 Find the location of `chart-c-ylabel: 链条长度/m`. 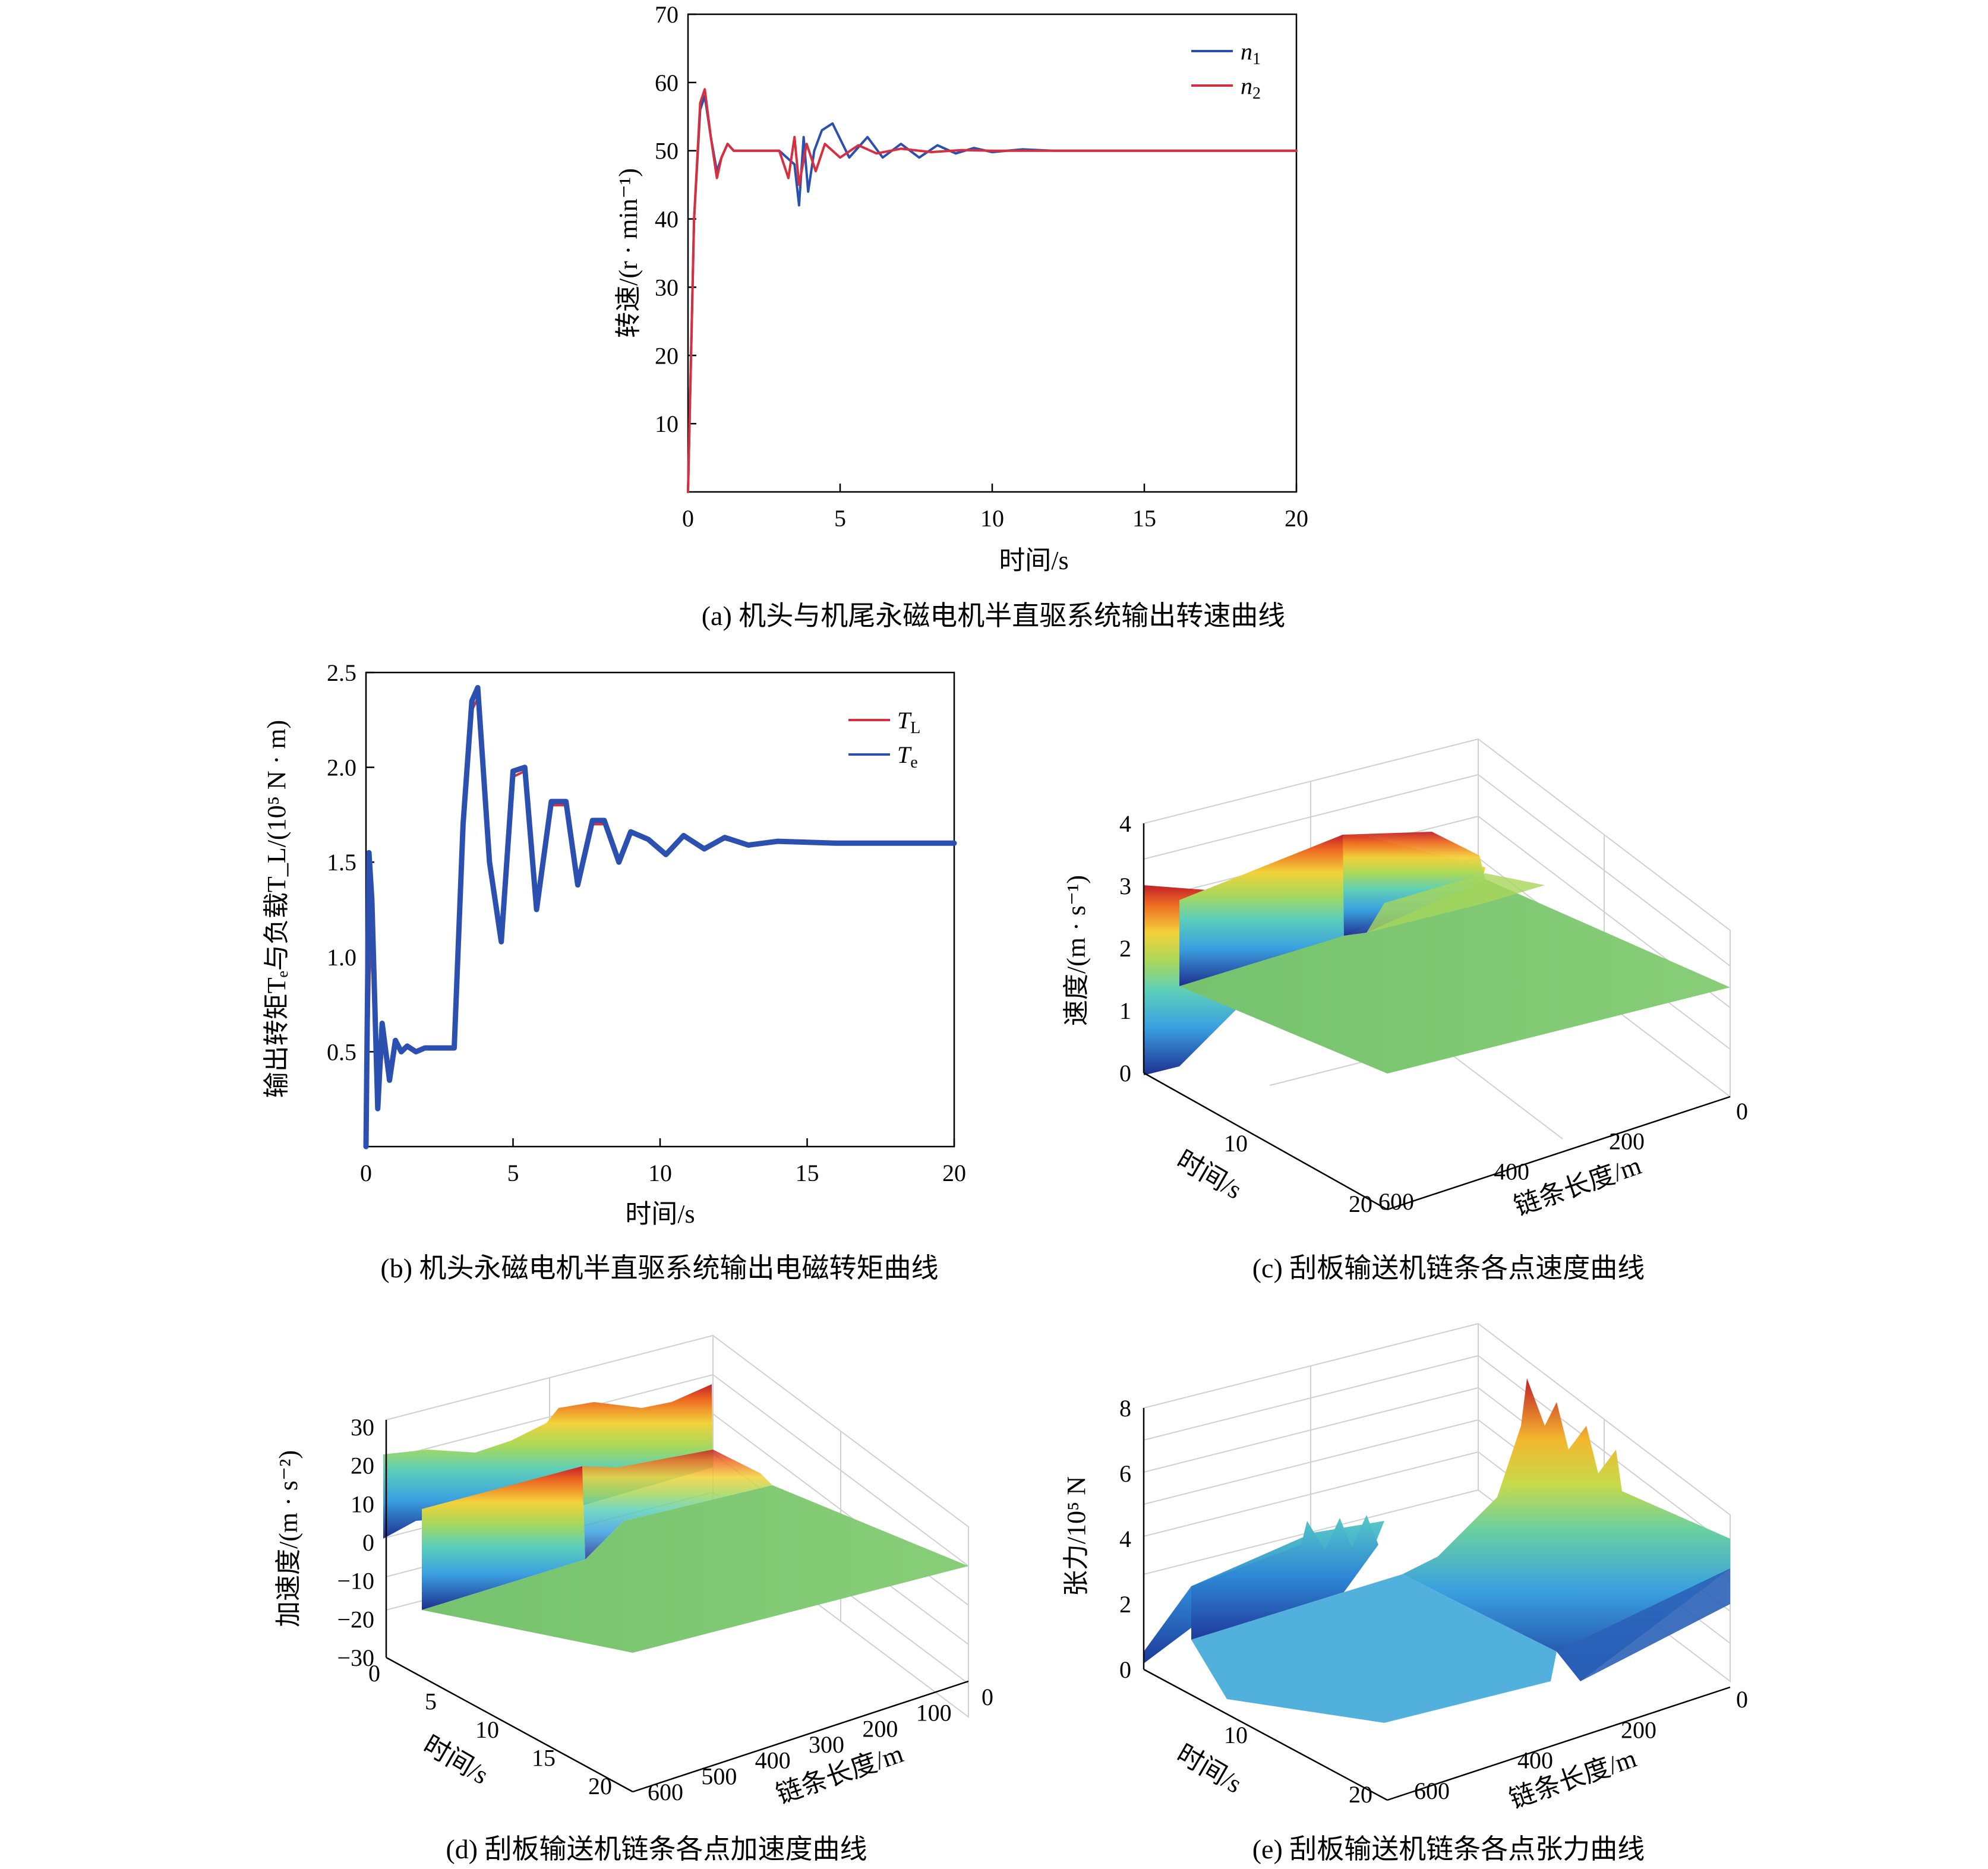

chart-c-ylabel: 链条长度/m is located at coordinates (1577, 1186).